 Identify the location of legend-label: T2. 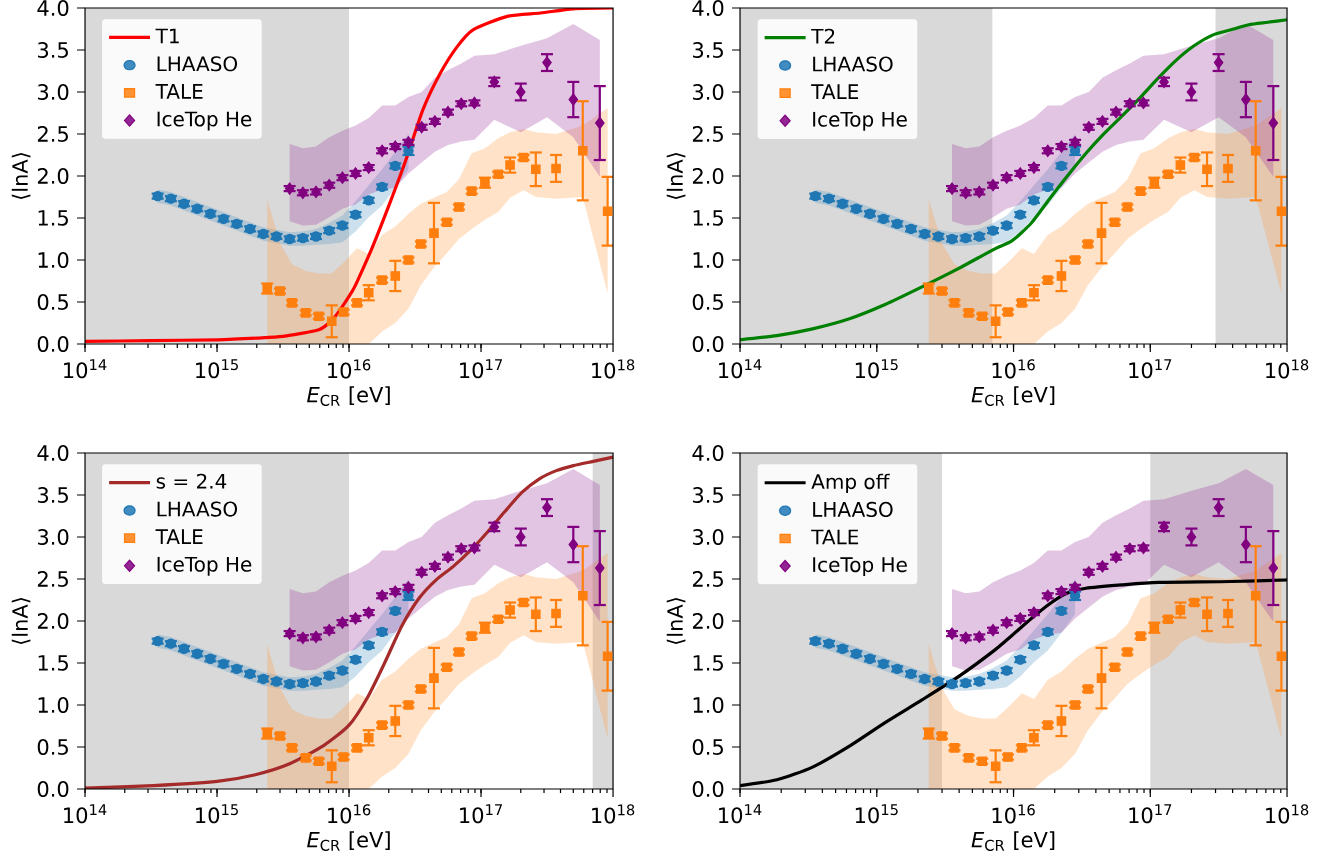
(823, 36).